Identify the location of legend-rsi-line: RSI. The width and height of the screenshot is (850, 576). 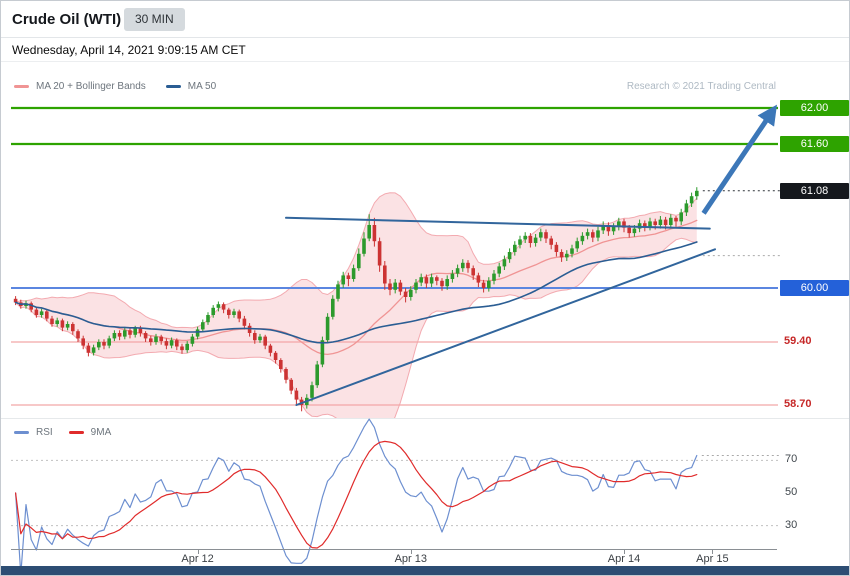
(33, 432).